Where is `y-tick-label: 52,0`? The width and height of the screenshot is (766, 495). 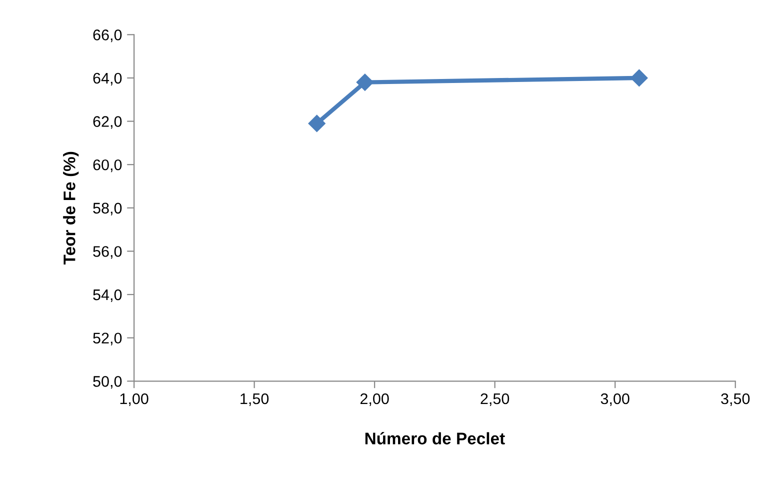
y-tick-label: 52,0 is located at coordinates (107, 339).